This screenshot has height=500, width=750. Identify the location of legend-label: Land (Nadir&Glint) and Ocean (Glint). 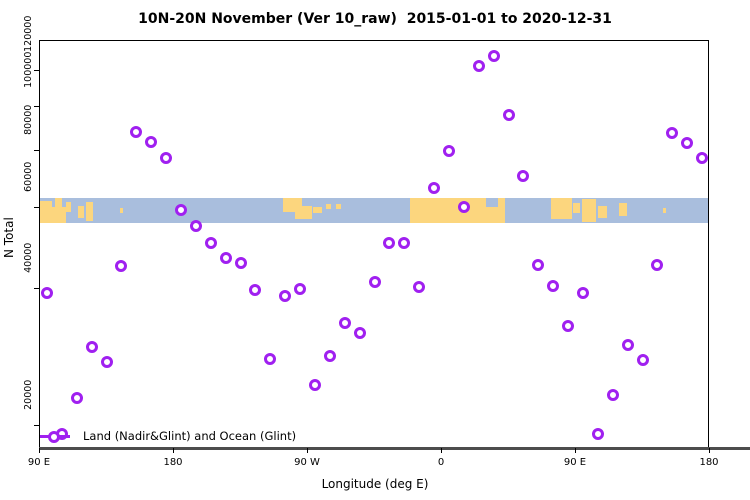
(190, 436).